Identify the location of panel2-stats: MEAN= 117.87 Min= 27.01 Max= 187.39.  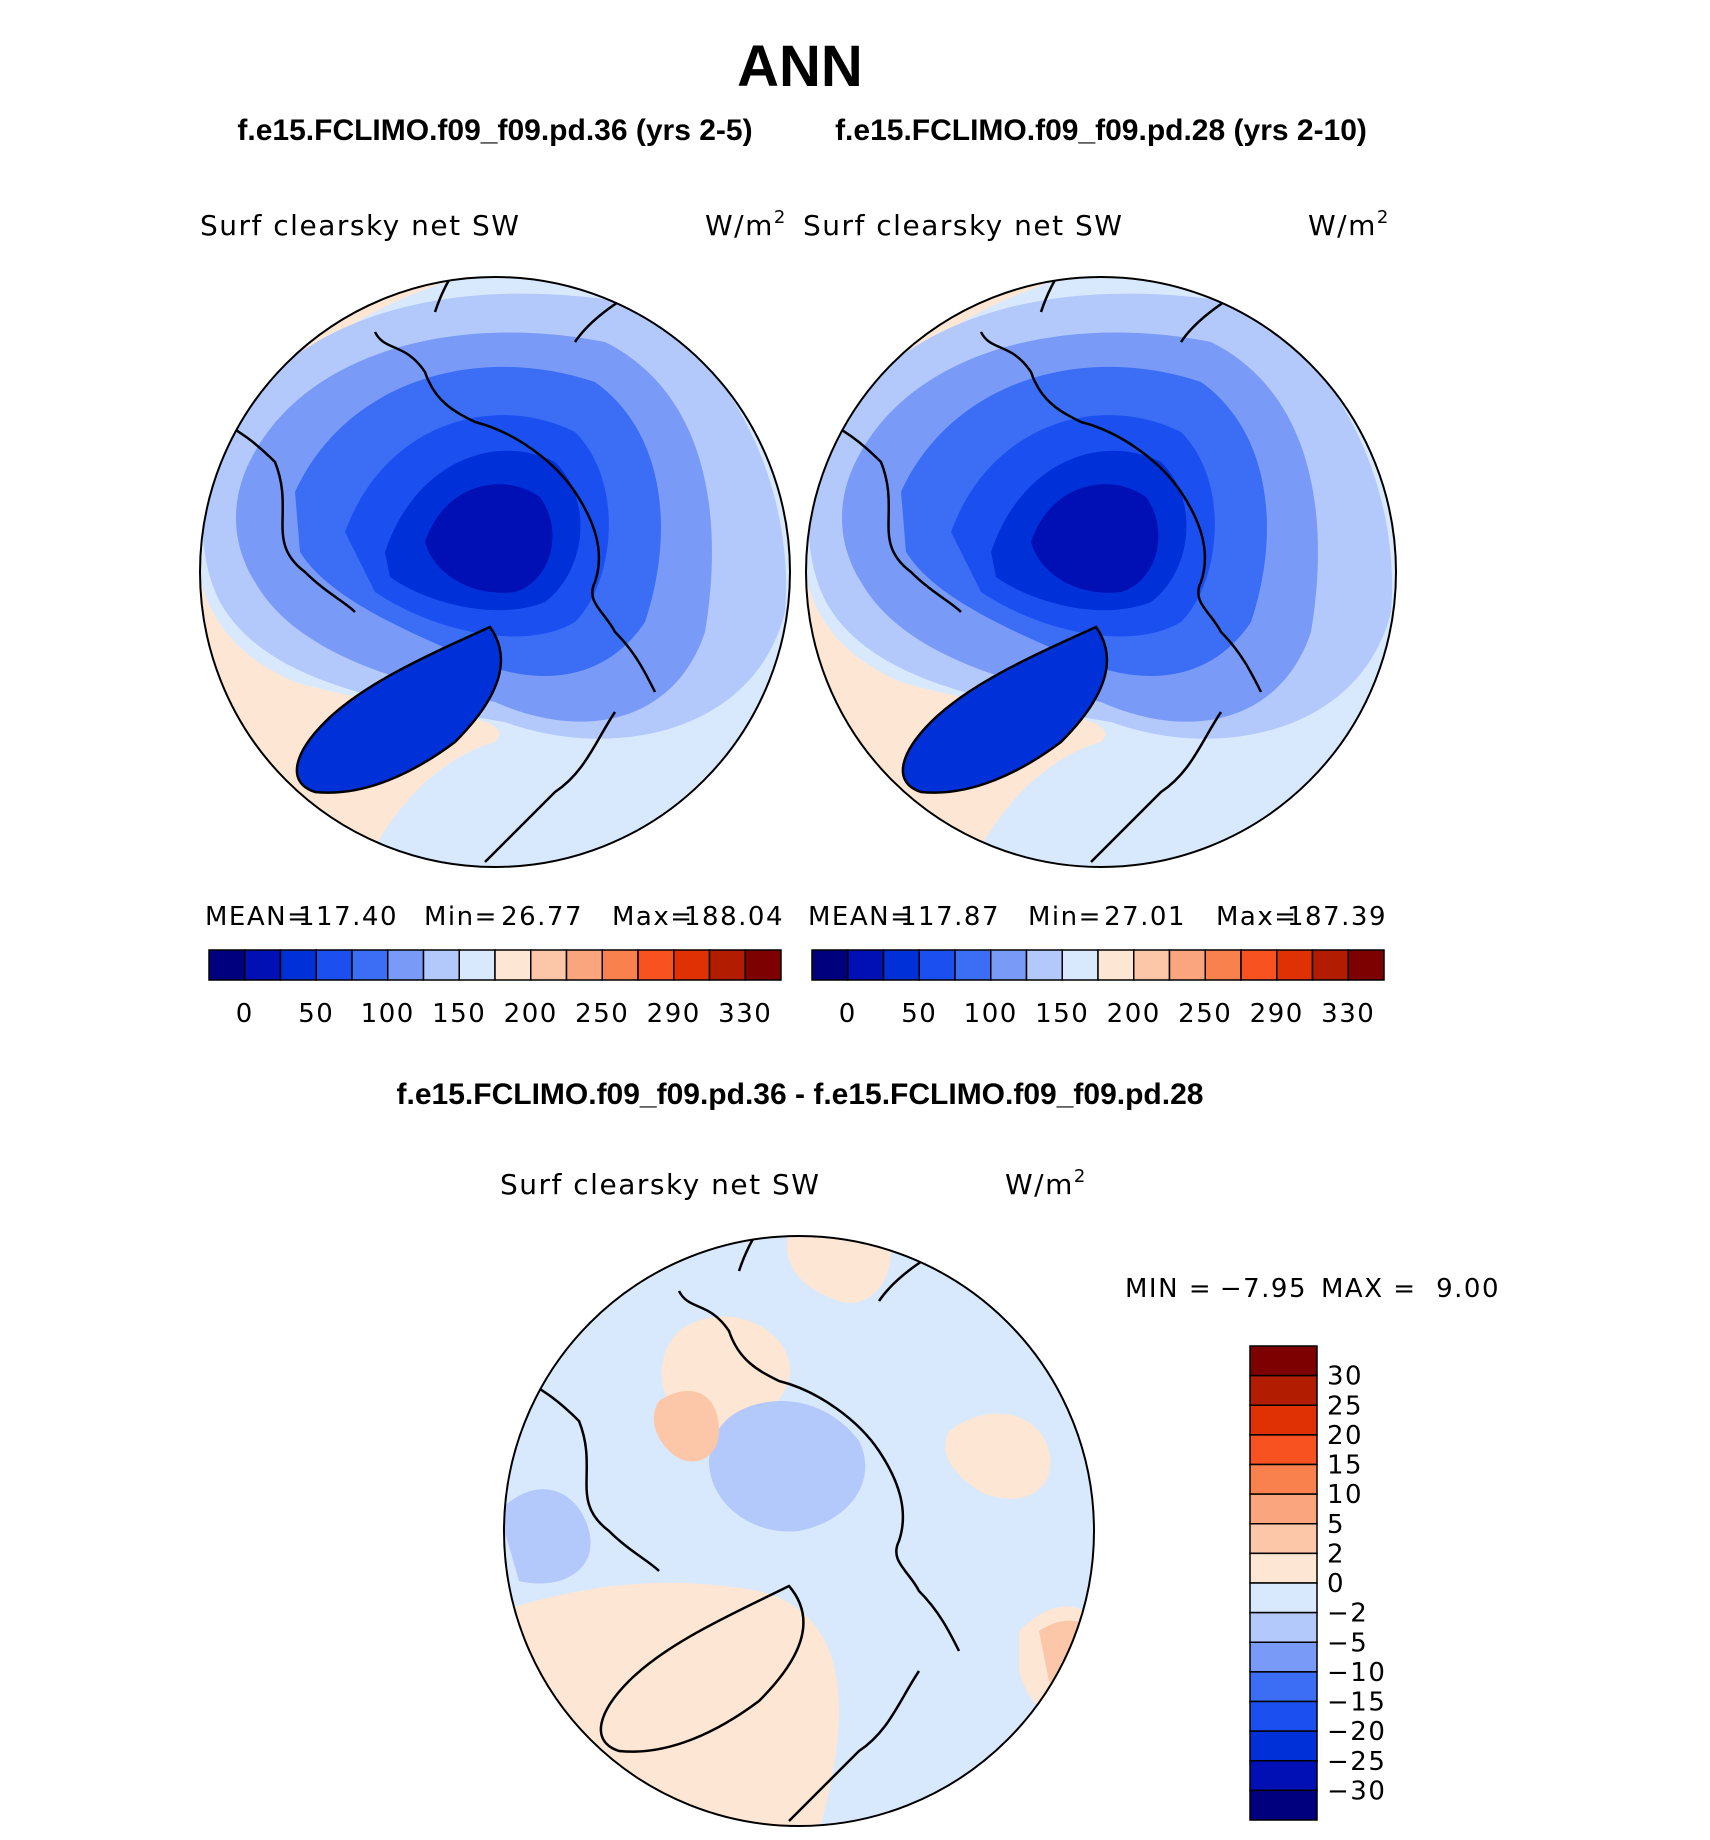
(1097, 917).